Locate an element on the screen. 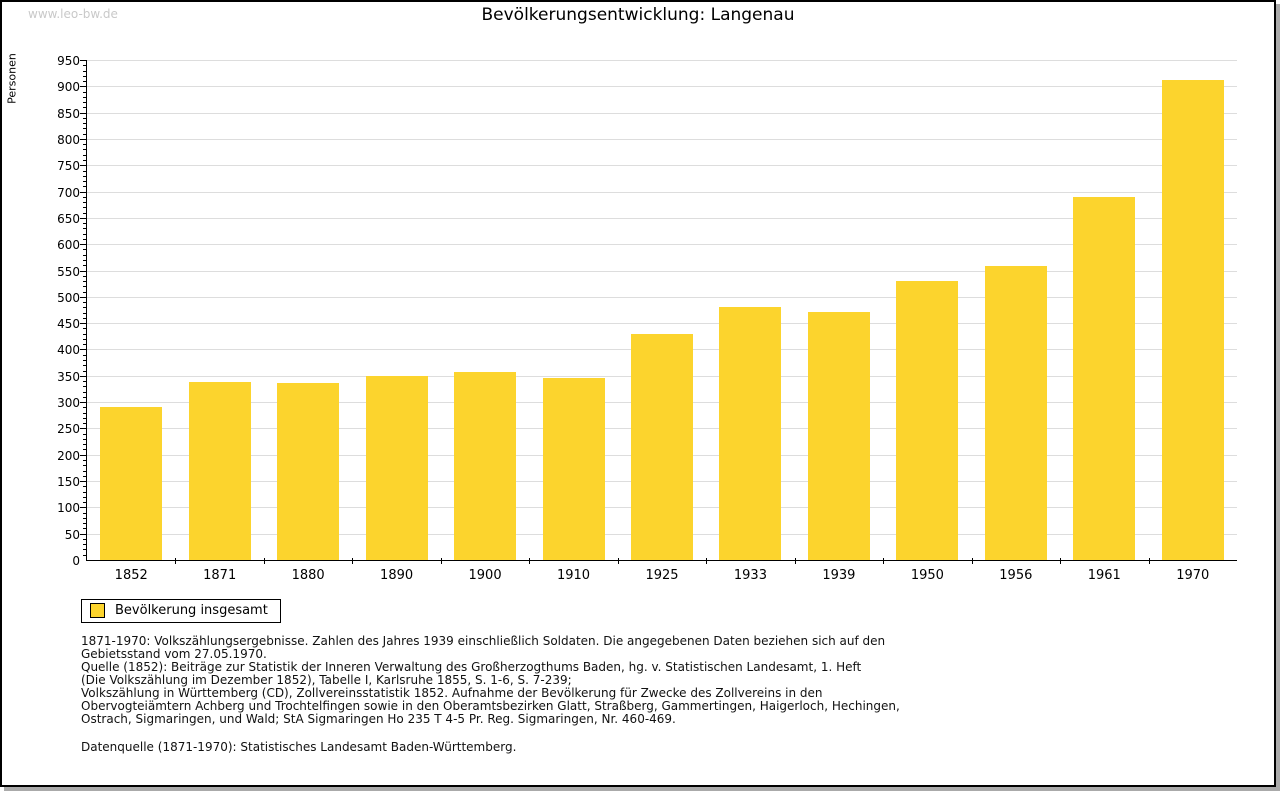 This screenshot has height=791, width=1280. bar-1910 is located at coordinates (573, 469).